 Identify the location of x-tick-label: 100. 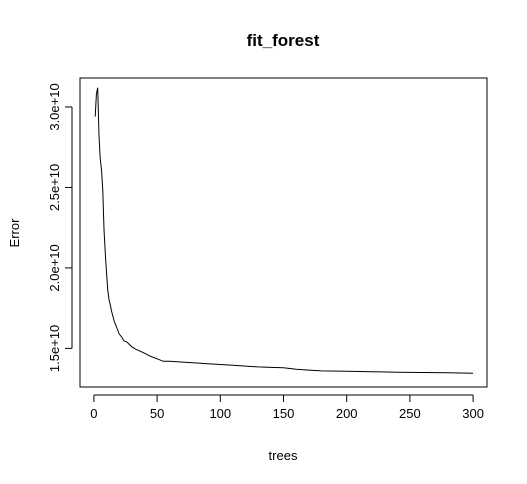
(220, 413).